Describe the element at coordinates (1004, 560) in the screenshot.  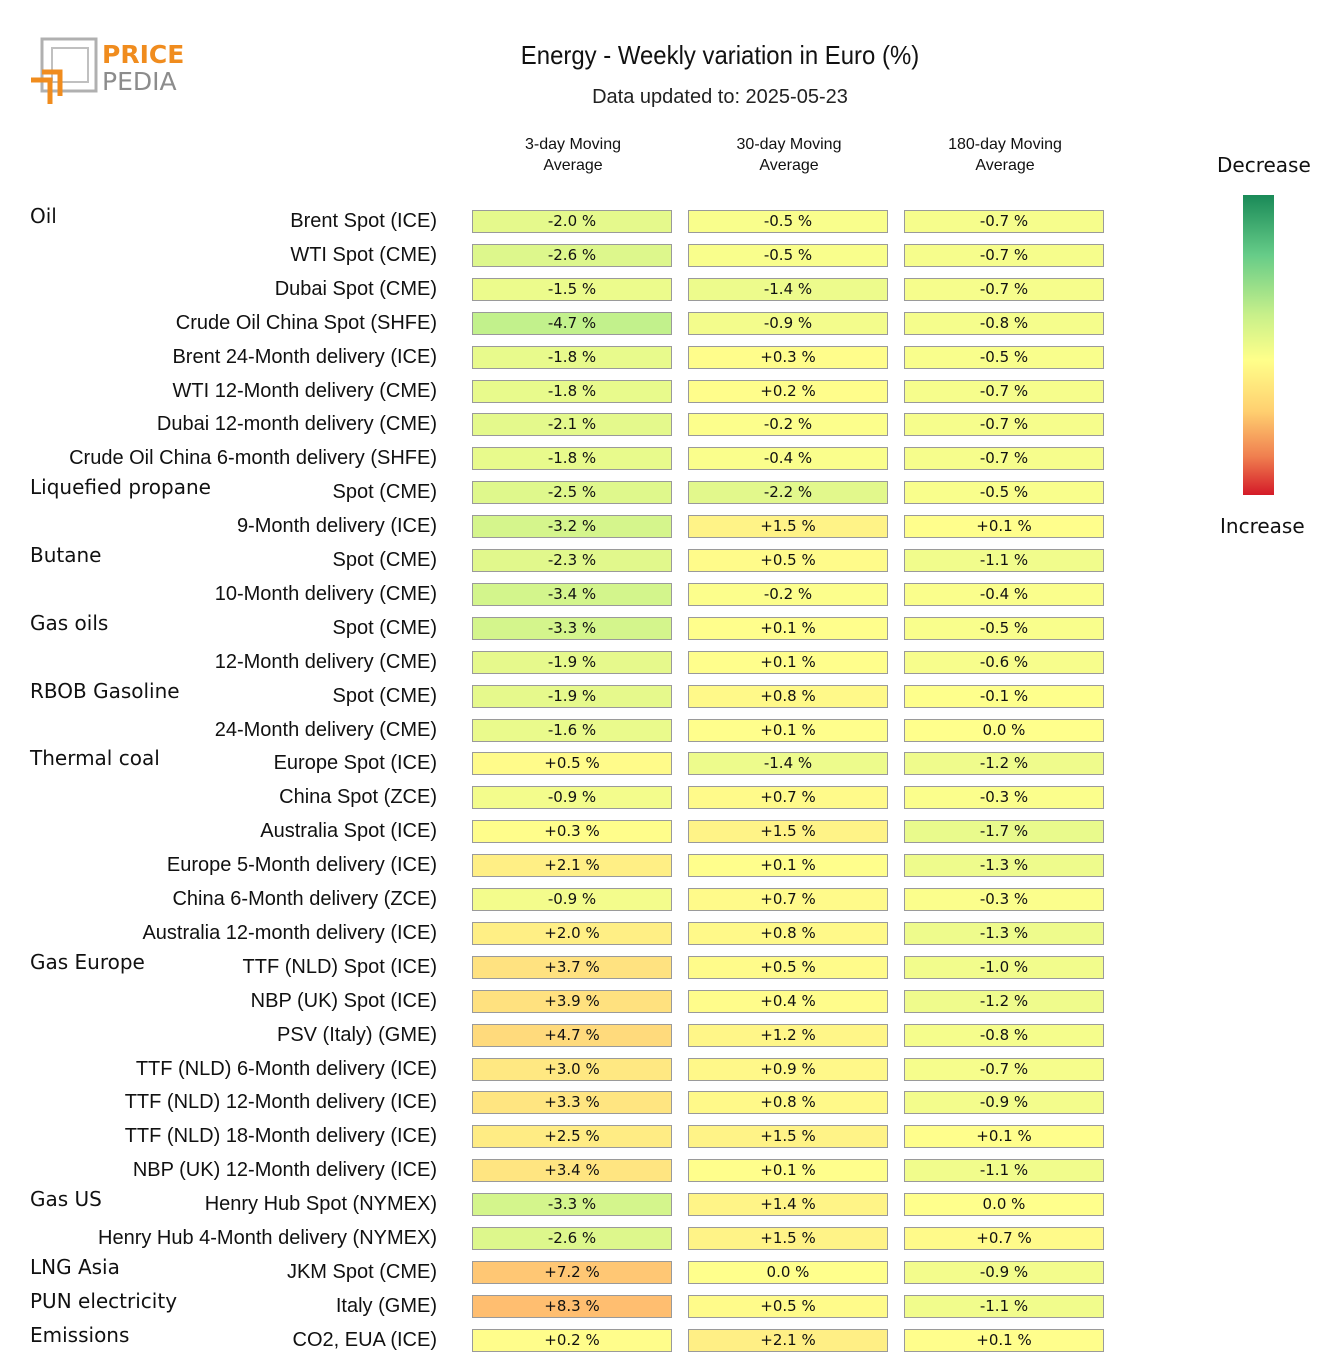
I see `value-cell: -1.1 %` at that location.